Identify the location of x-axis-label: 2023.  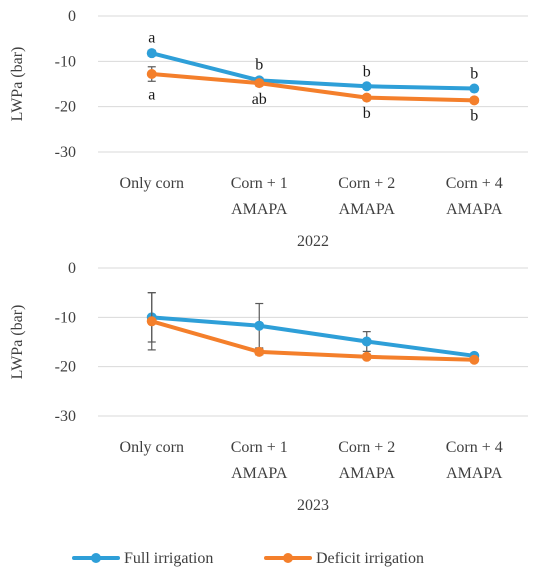
(313, 505).